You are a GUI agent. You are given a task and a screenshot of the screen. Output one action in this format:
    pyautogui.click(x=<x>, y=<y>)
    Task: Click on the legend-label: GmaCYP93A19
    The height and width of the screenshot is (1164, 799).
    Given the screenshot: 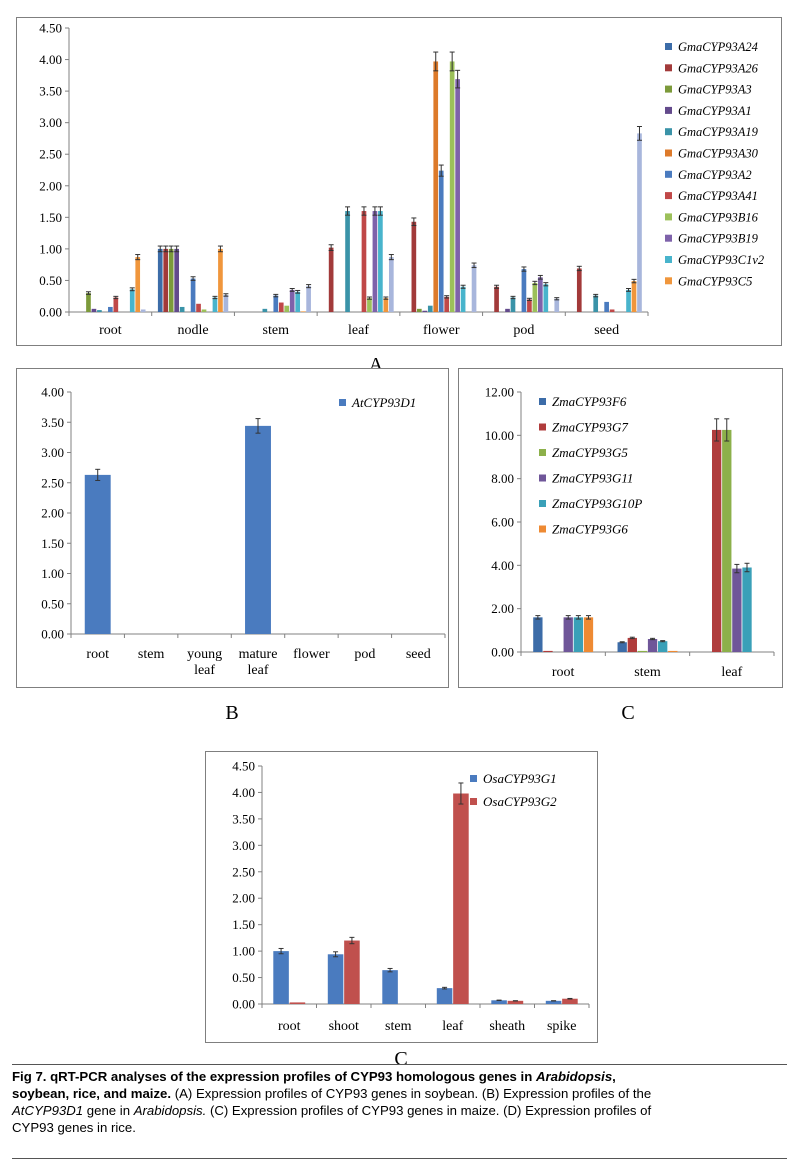 What is the action you would take?
    pyautogui.click(x=718, y=132)
    